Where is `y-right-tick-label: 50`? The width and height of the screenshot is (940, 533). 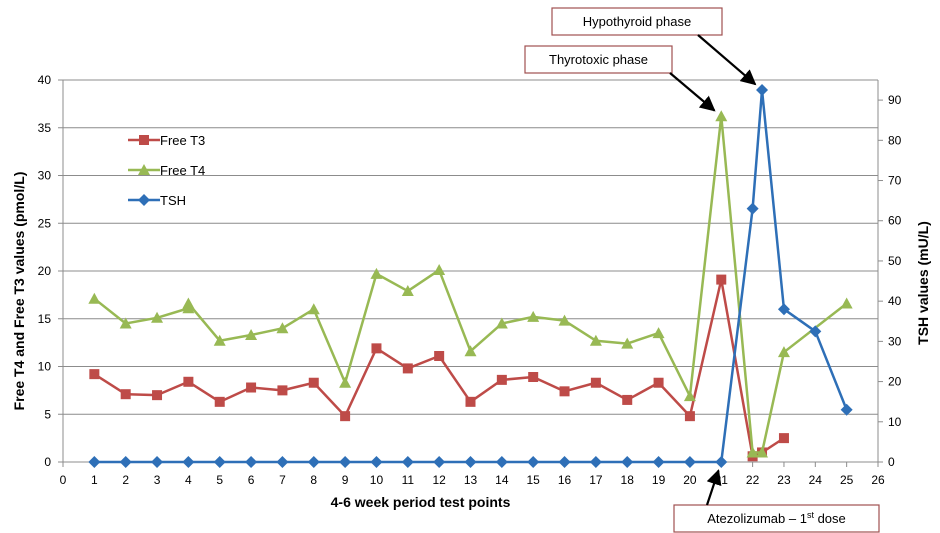
y-right-tick-label: 50 is located at coordinates (895, 261).